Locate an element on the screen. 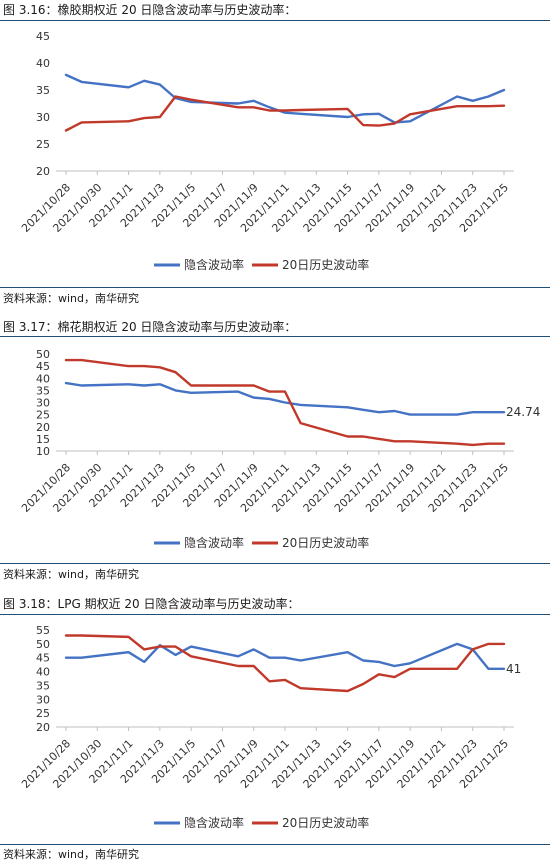  figure-1-top-rule is located at coordinates (275, 20).